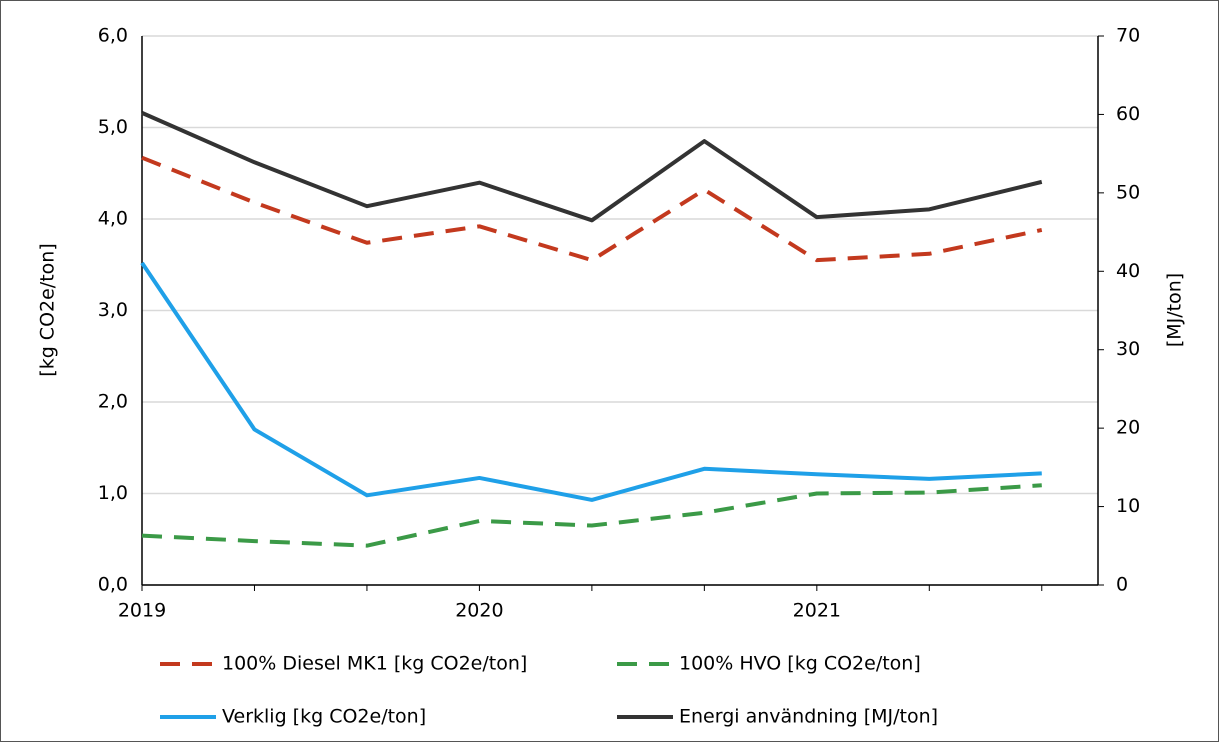 The image size is (1219, 742). I want to click on y2-tick-label: 40, so click(1128, 271).